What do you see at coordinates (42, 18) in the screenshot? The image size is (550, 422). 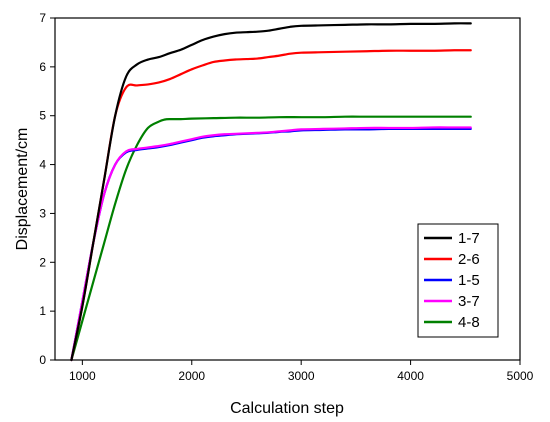 I see `y-tick-label: 7` at bounding box center [42, 18].